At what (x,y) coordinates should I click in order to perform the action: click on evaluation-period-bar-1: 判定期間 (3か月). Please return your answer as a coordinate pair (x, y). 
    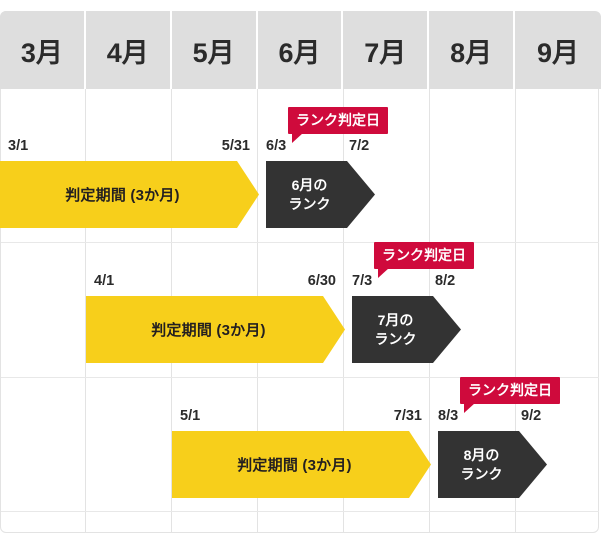
    Looking at the image, I should click on (129, 194).